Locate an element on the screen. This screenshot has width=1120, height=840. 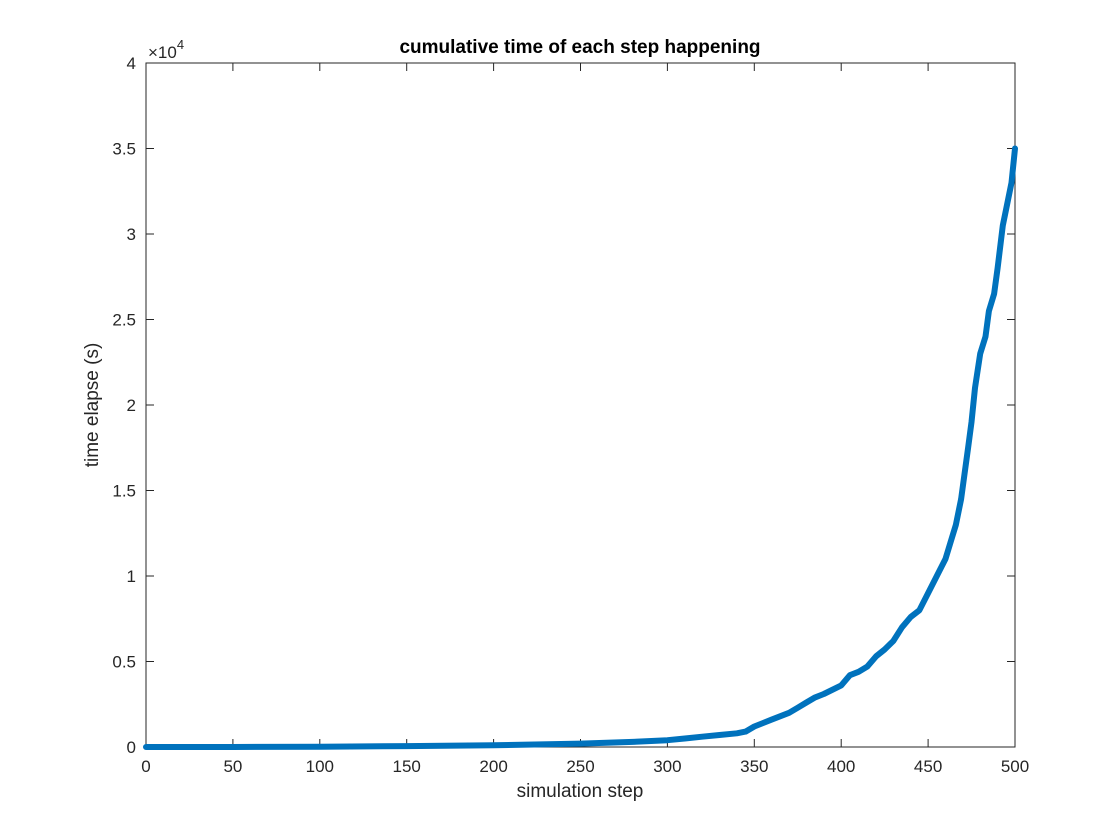
y-tick-label: 1.5 is located at coordinates (124, 491).